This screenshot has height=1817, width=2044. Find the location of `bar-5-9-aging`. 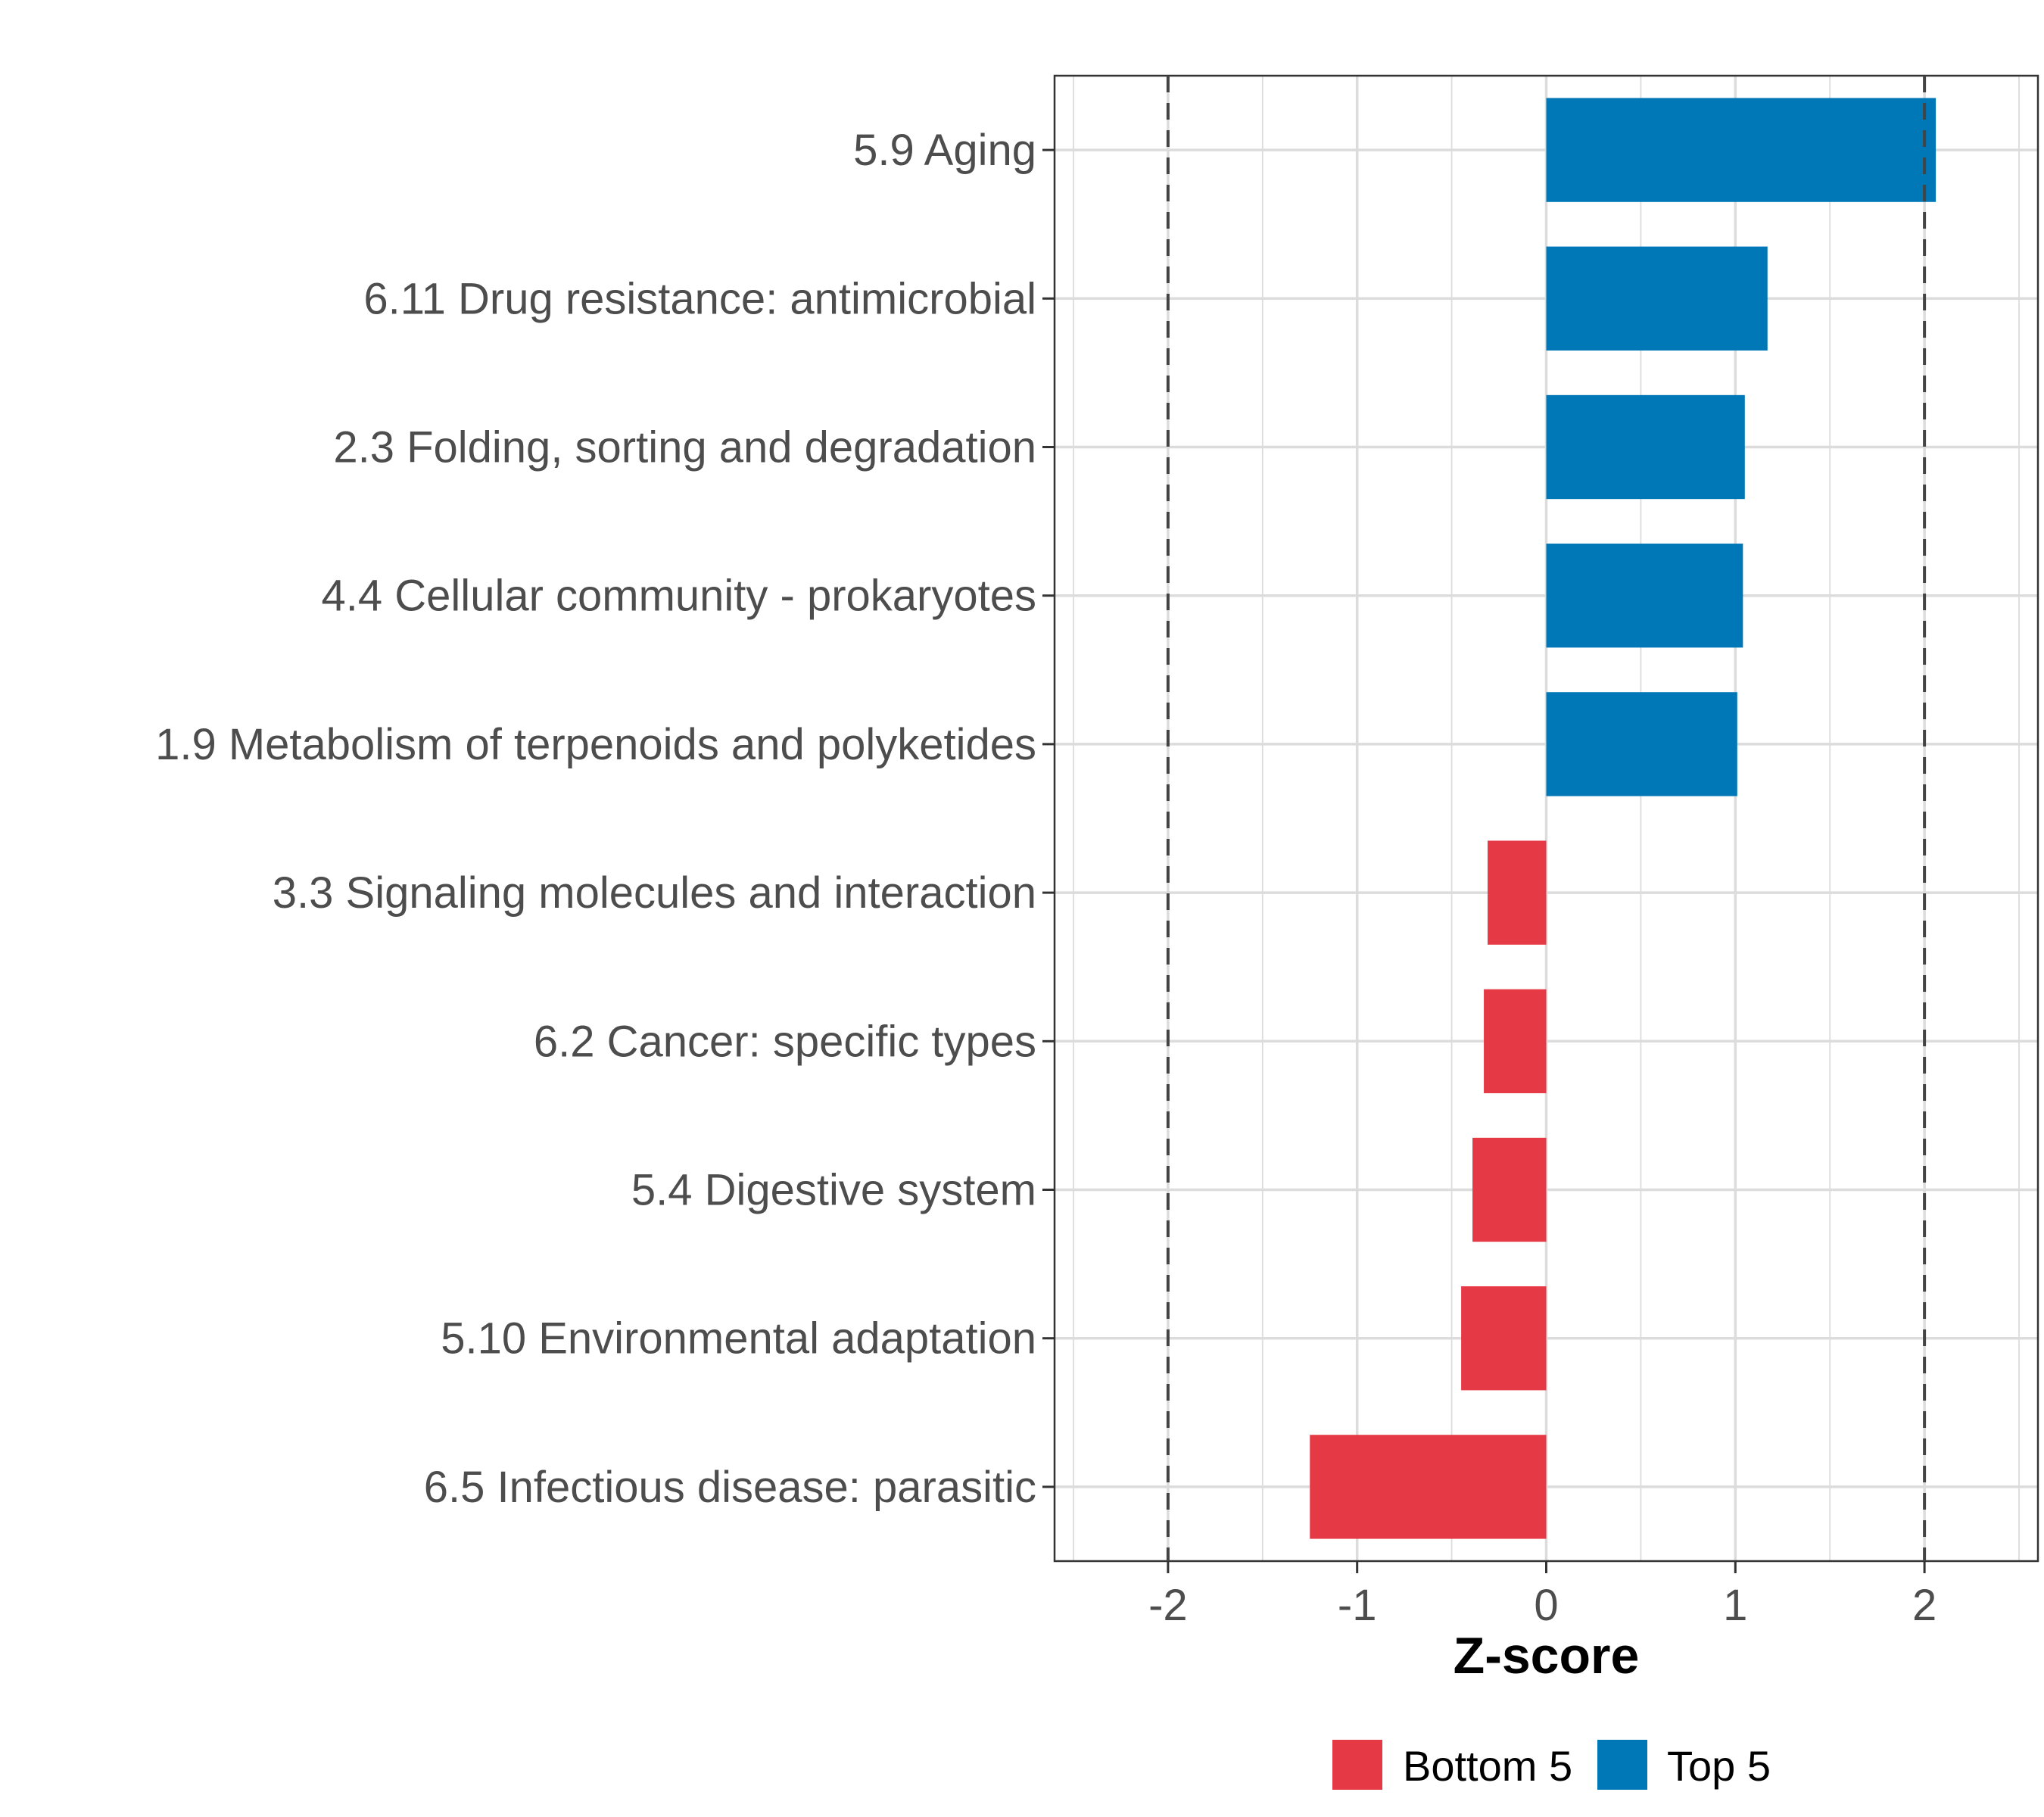

bar-5-9-aging is located at coordinates (1741, 150).